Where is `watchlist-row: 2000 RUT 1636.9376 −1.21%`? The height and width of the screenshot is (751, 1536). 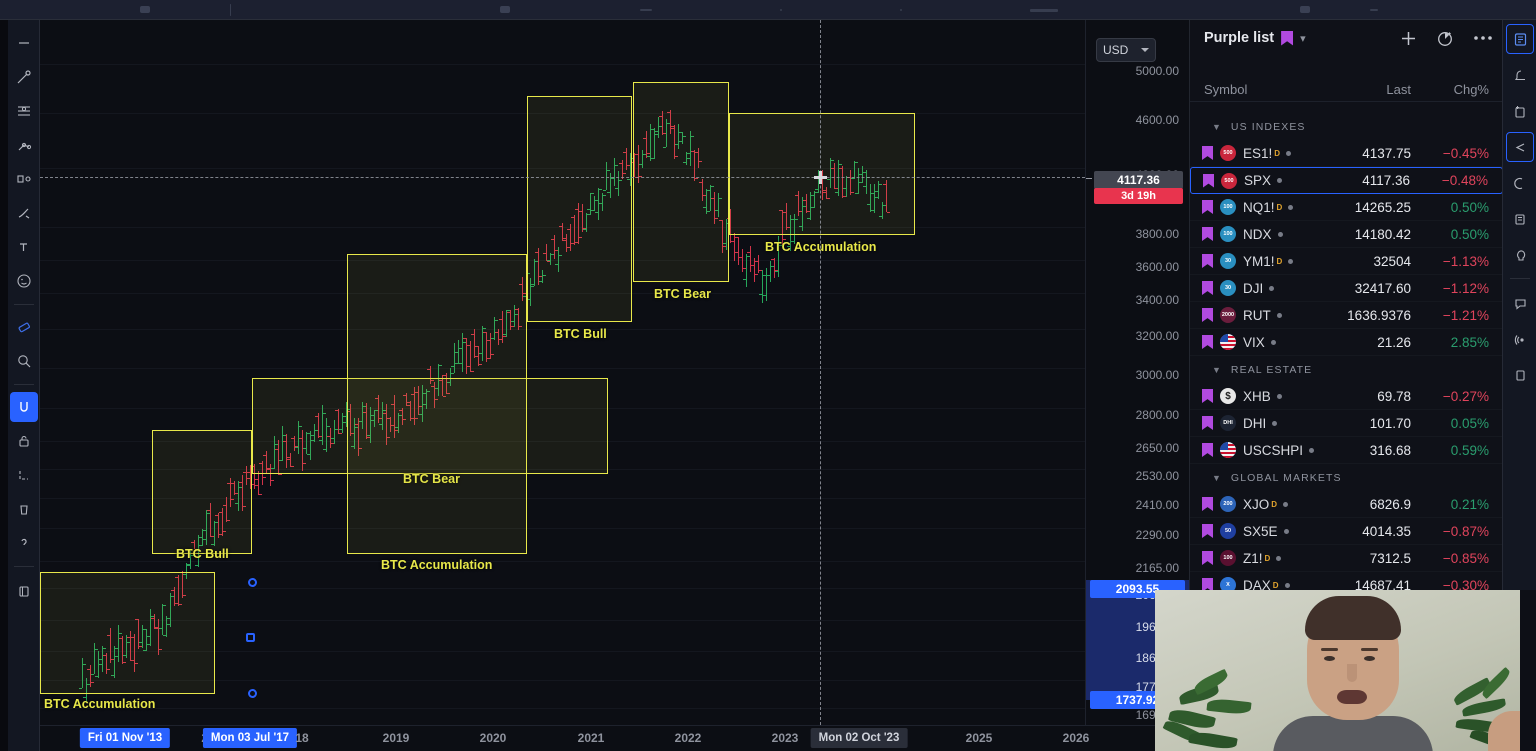
watchlist-row: 2000 RUT 1636.9376 −1.21% is located at coordinates (1346, 315).